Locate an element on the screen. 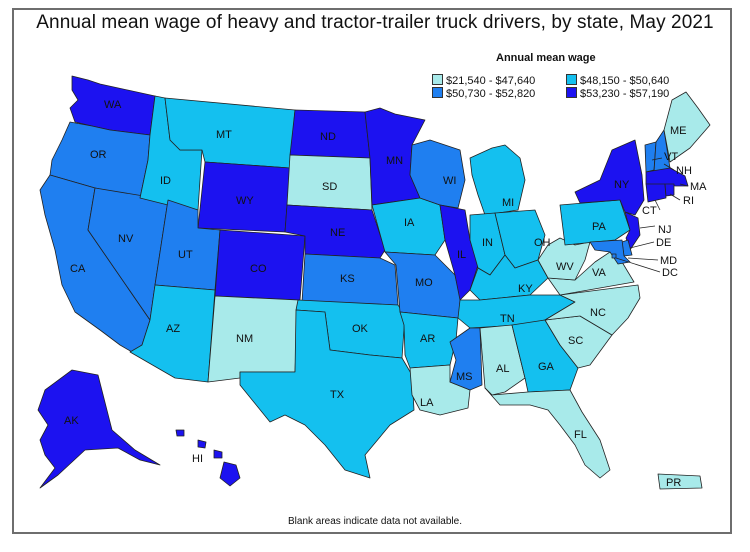  label-wa: WA is located at coordinates (113, 105).